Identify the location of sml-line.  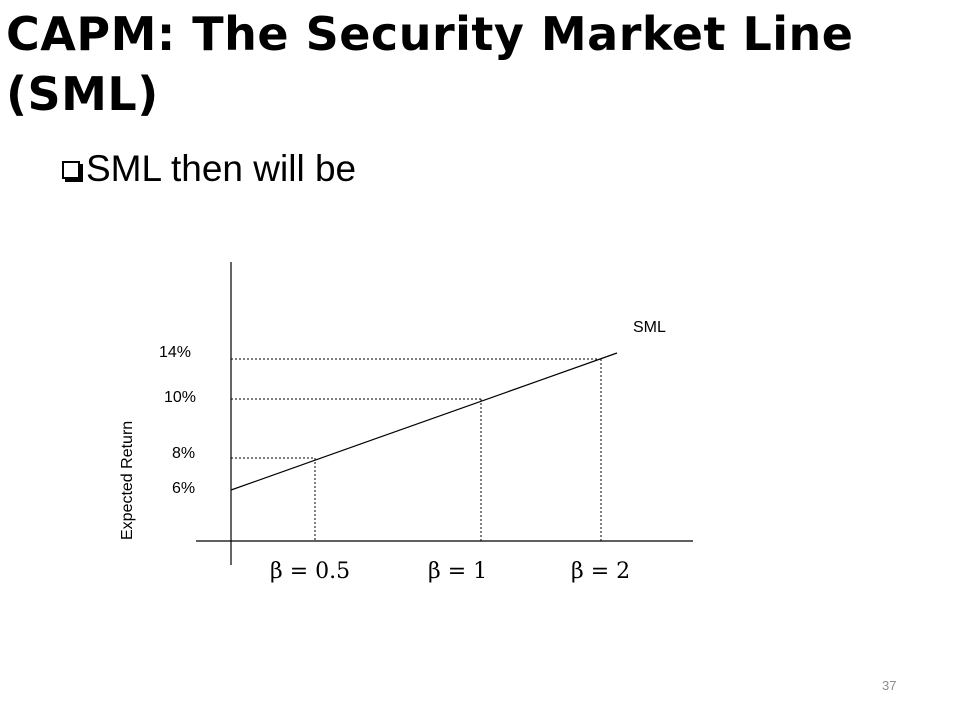
(424, 421).